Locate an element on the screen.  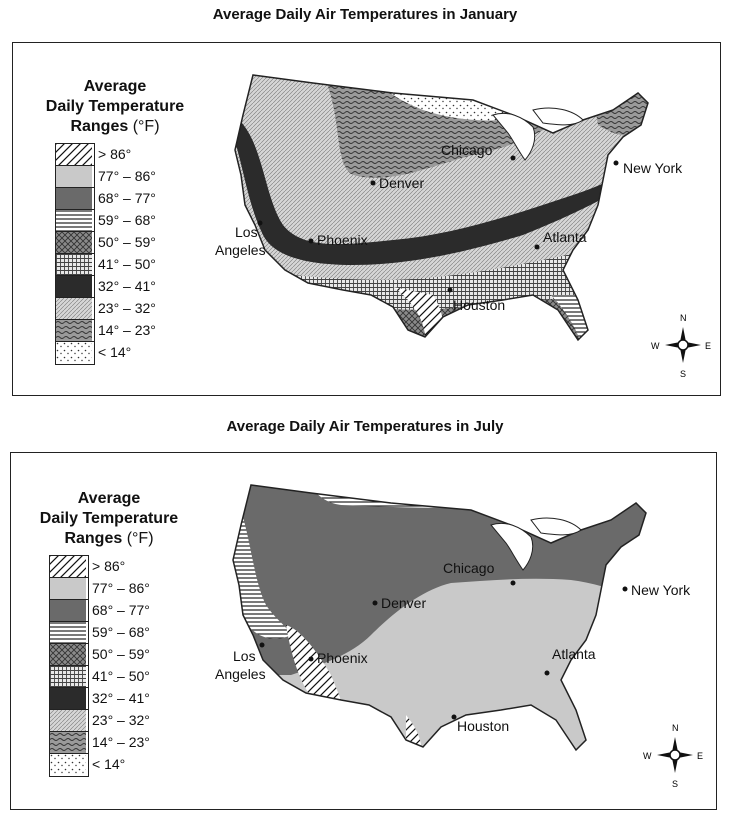
legend-label: < 14° is located at coordinates (115, 352).